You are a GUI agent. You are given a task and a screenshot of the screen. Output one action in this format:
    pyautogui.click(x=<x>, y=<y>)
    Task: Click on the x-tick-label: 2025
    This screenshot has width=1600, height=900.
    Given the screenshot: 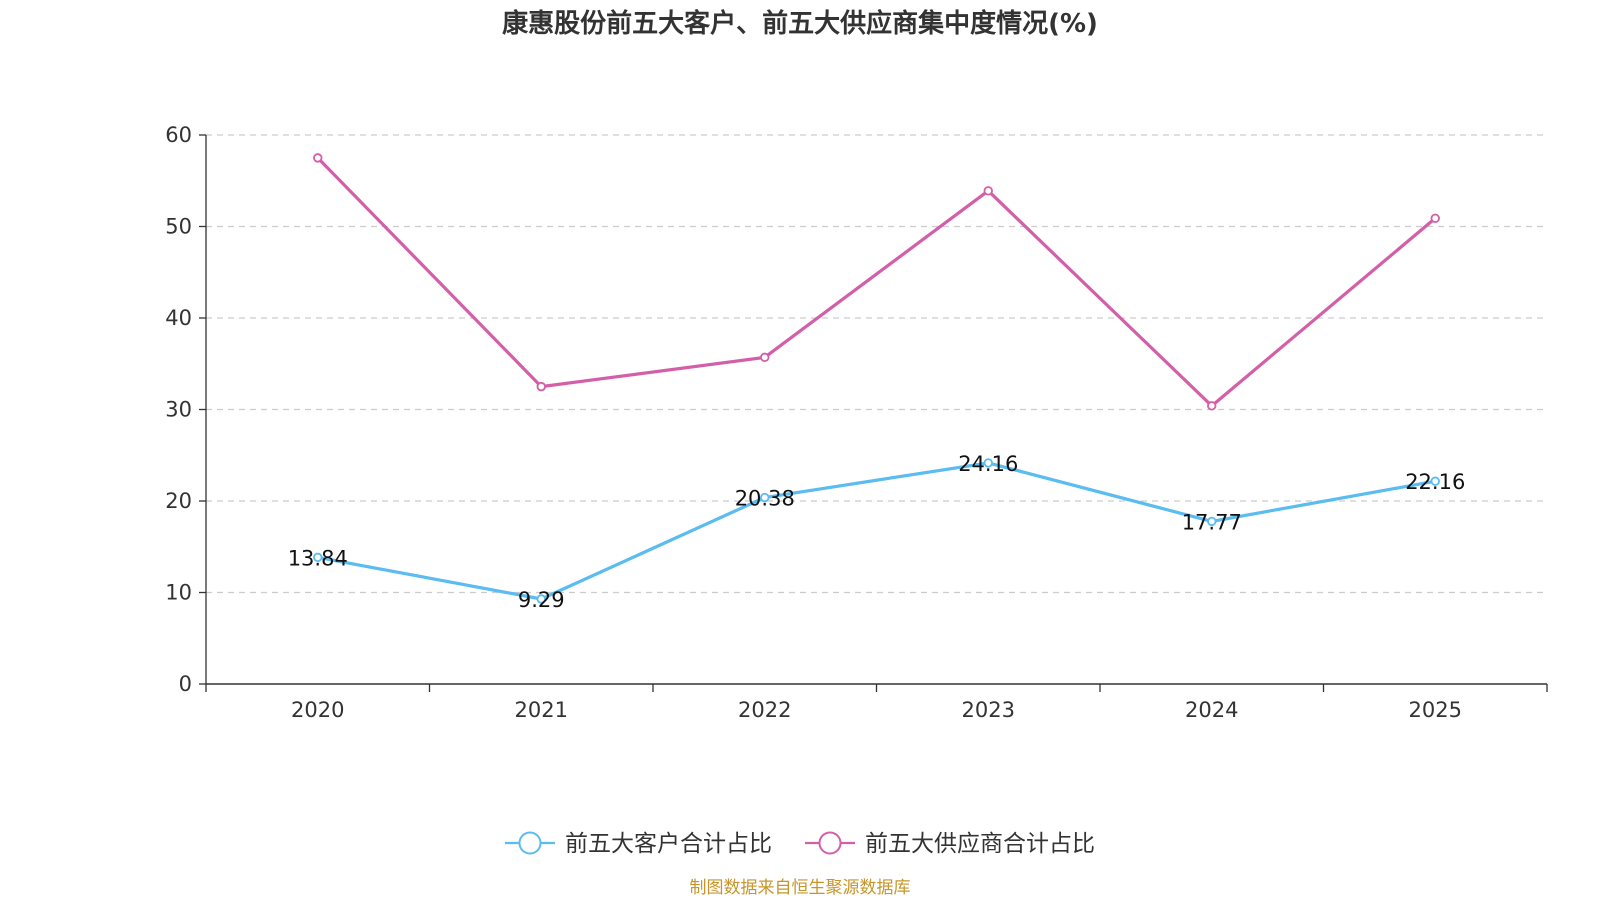 What is the action you would take?
    pyautogui.click(x=1435, y=710)
    